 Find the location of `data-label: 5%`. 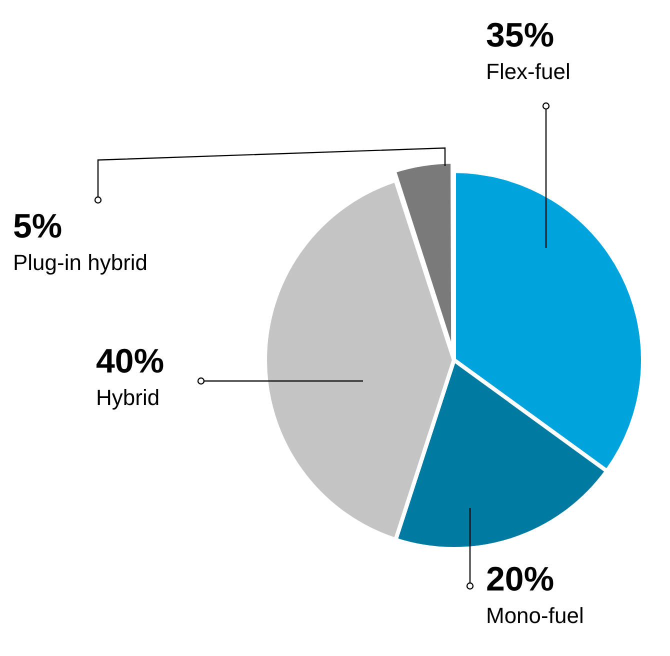

data-label: 5% is located at coordinates (37, 226).